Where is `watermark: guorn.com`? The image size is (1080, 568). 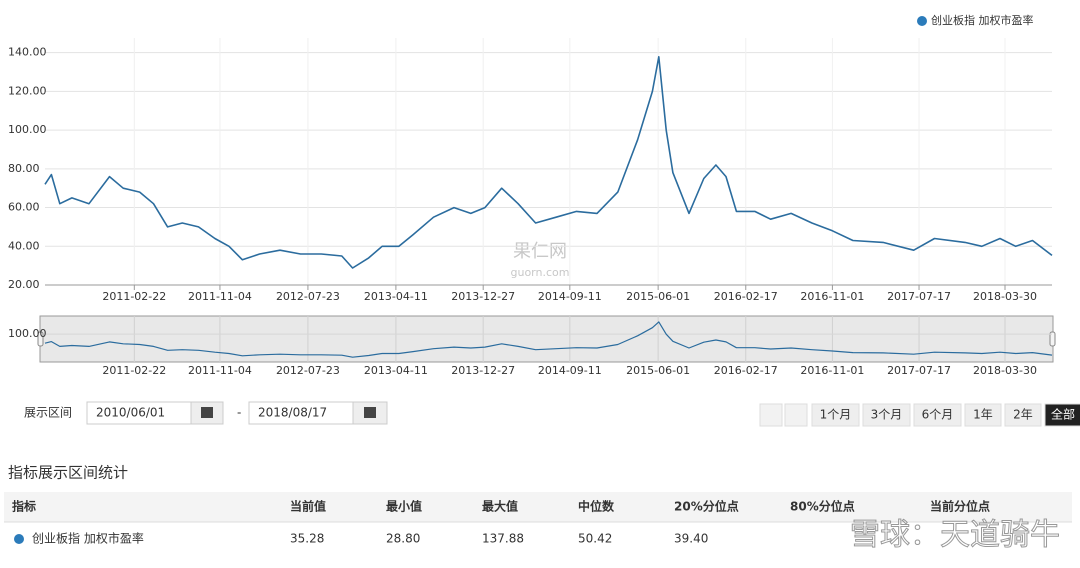
watermark: guorn.com is located at coordinates (540, 272).